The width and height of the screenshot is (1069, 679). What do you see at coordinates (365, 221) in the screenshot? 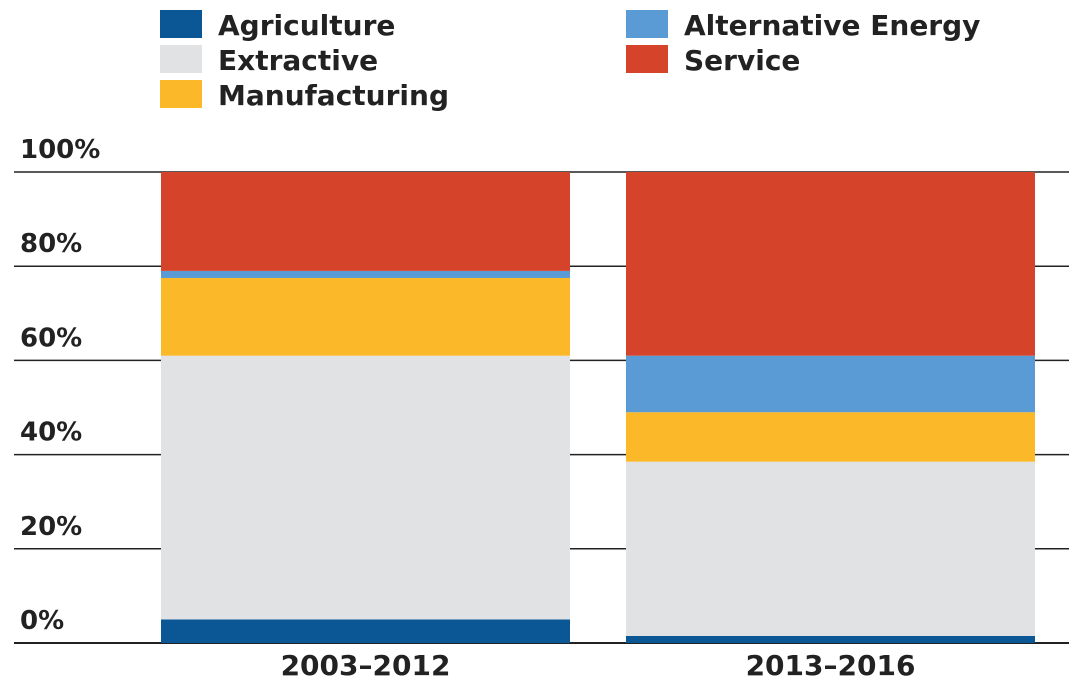
I see `bar-segment-service-2003-2012` at bounding box center [365, 221].